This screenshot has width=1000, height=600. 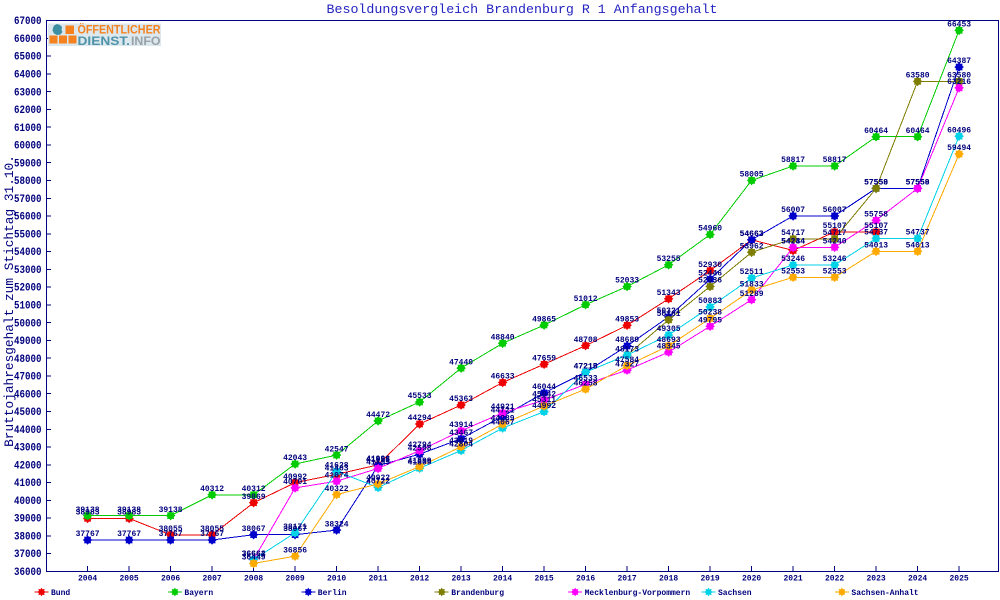 What do you see at coordinates (959, 61) in the screenshot?
I see `svg-text: 64387` at bounding box center [959, 61].